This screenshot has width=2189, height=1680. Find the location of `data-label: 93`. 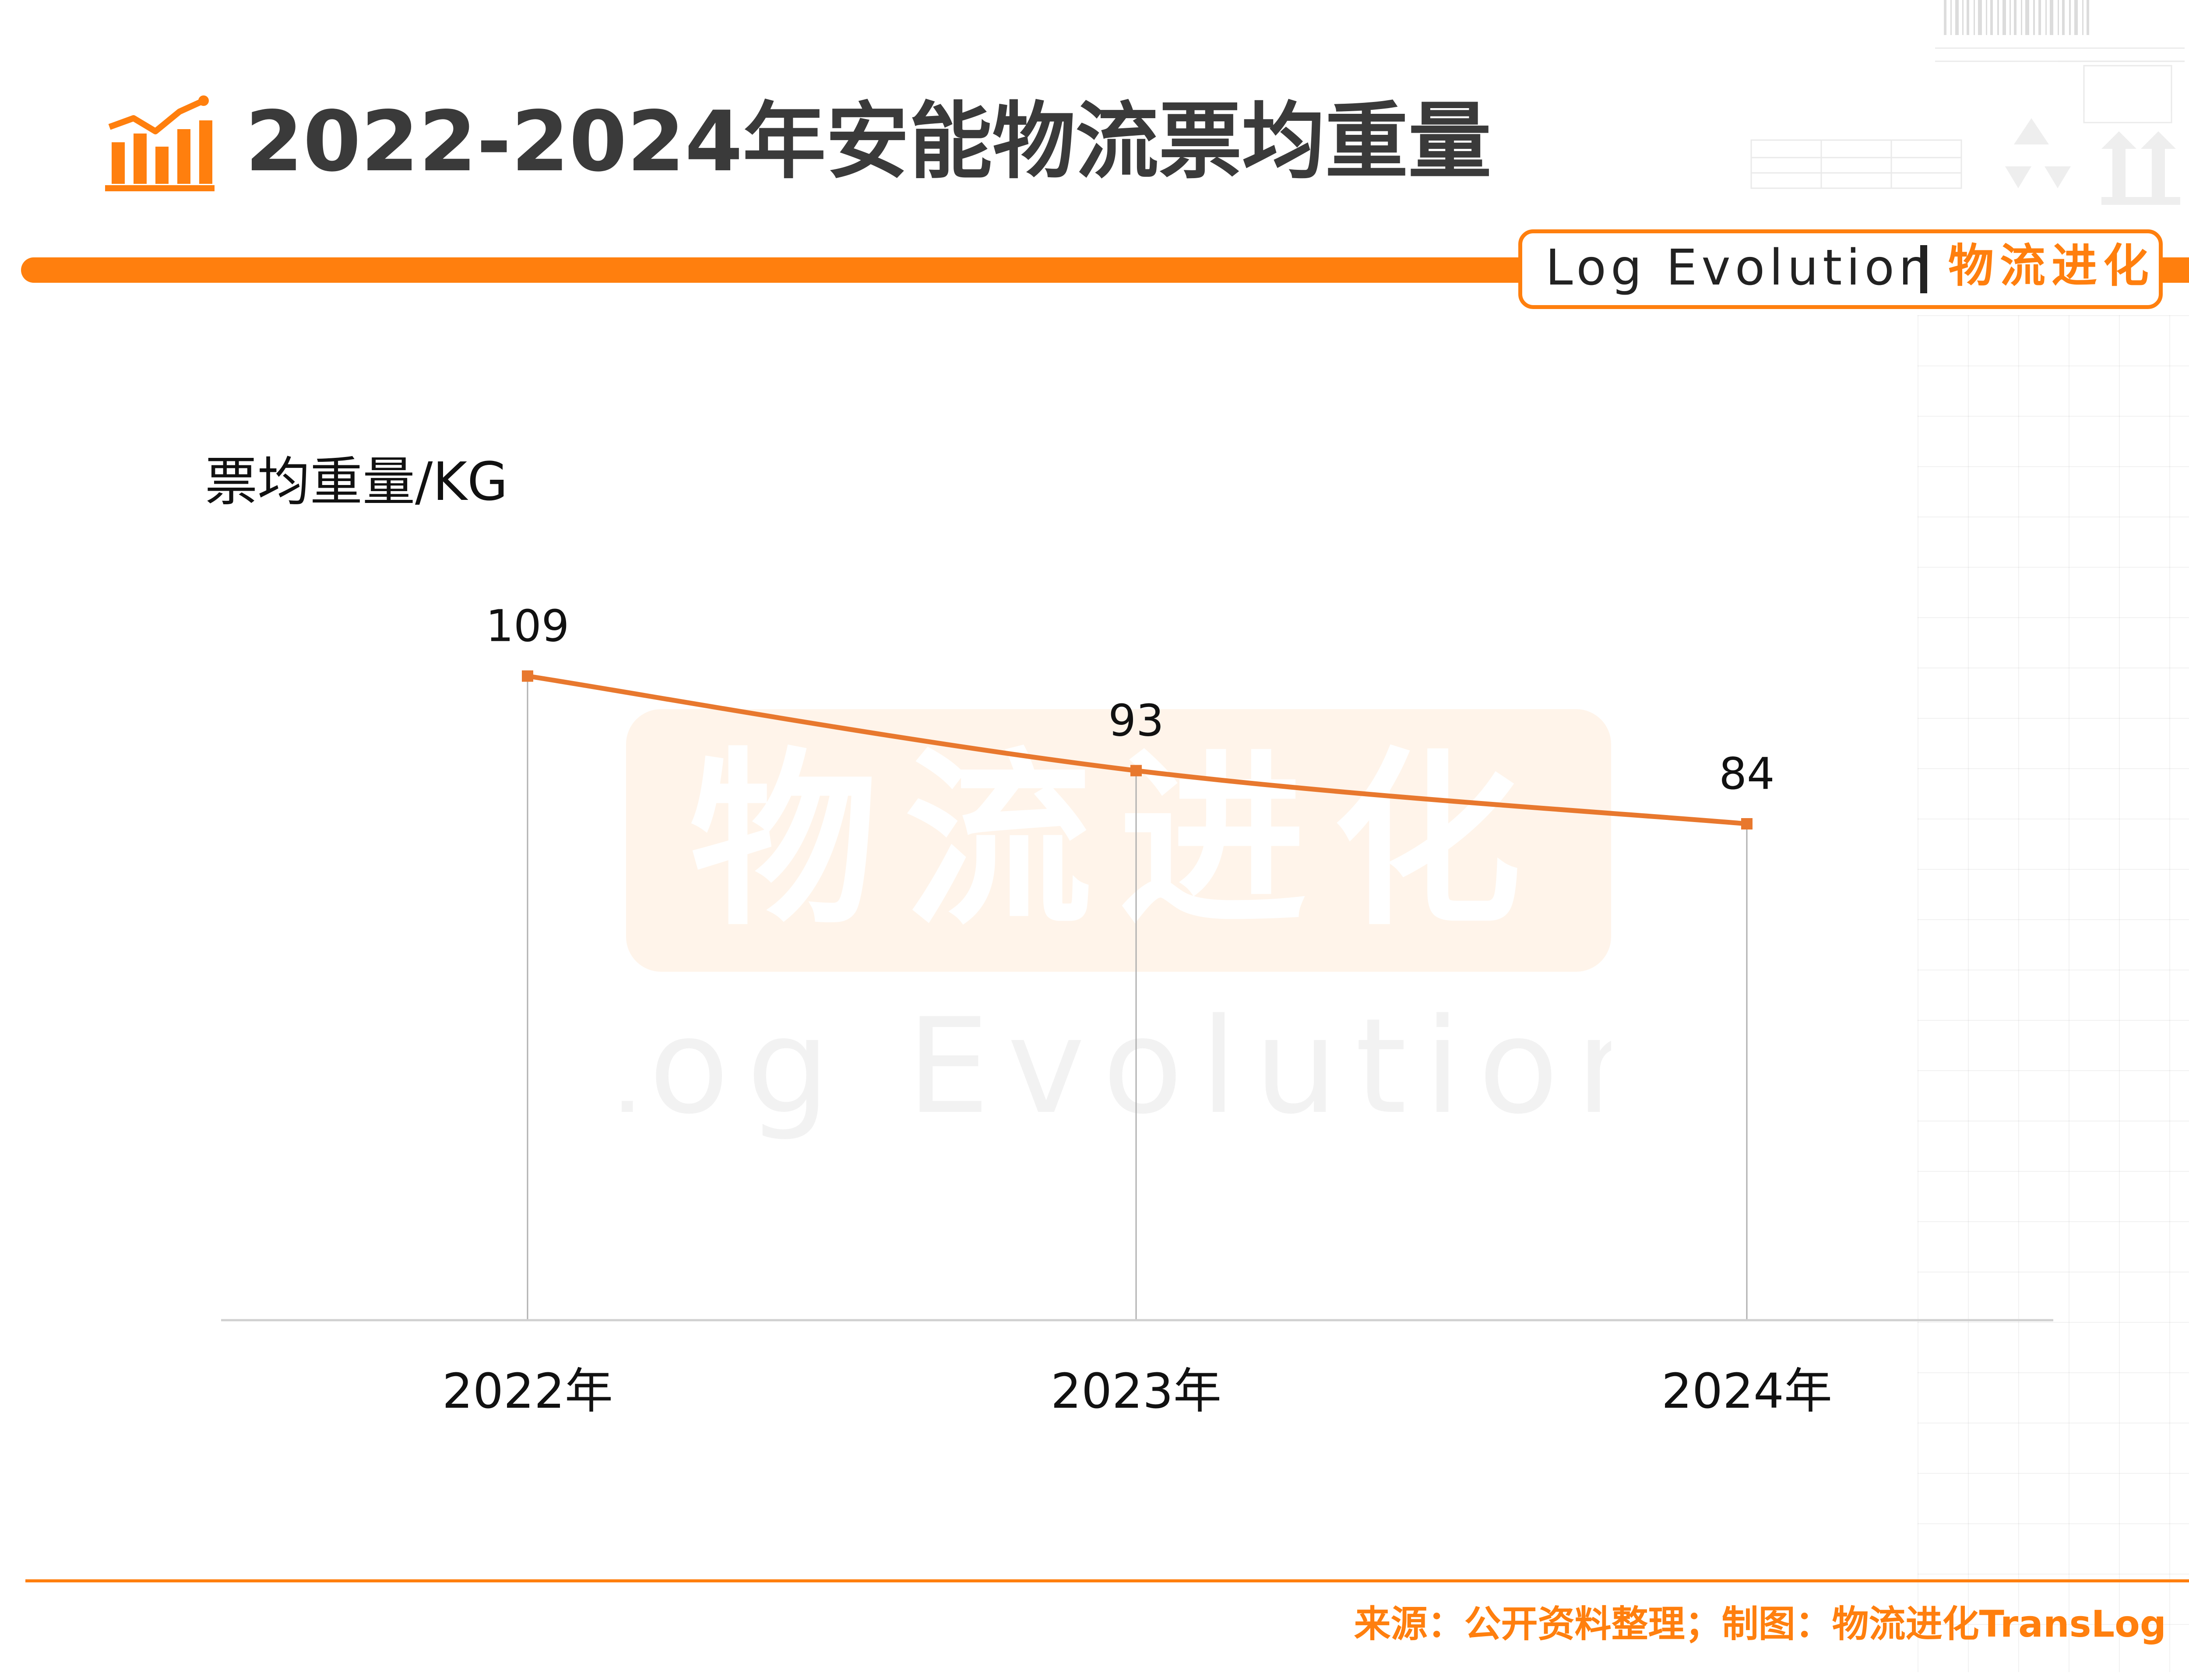

data-label: 93 is located at coordinates (1136, 720).